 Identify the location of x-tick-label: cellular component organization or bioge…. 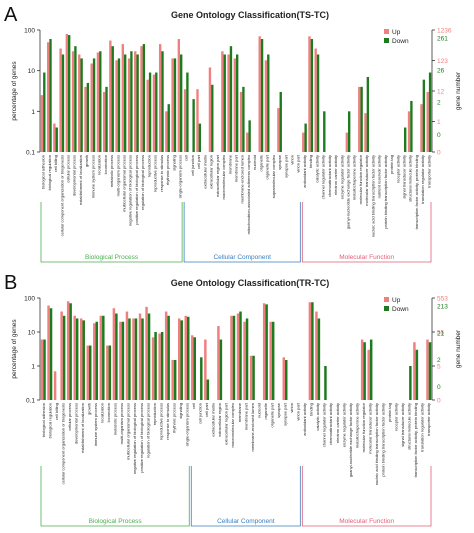
(61, 195).